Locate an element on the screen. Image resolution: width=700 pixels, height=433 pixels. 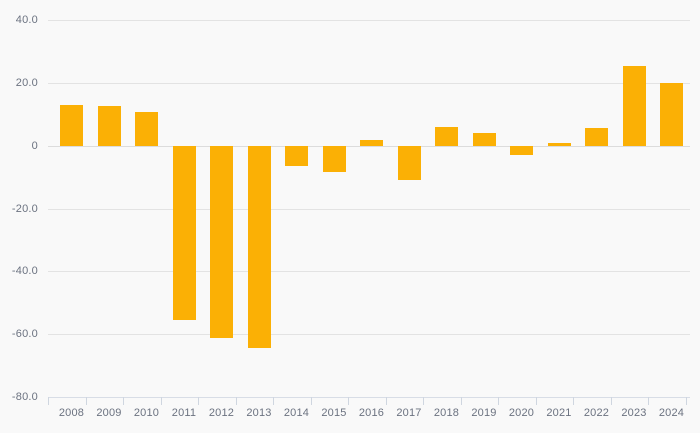
x-axis-tick-label: 2017 is located at coordinates (409, 413).